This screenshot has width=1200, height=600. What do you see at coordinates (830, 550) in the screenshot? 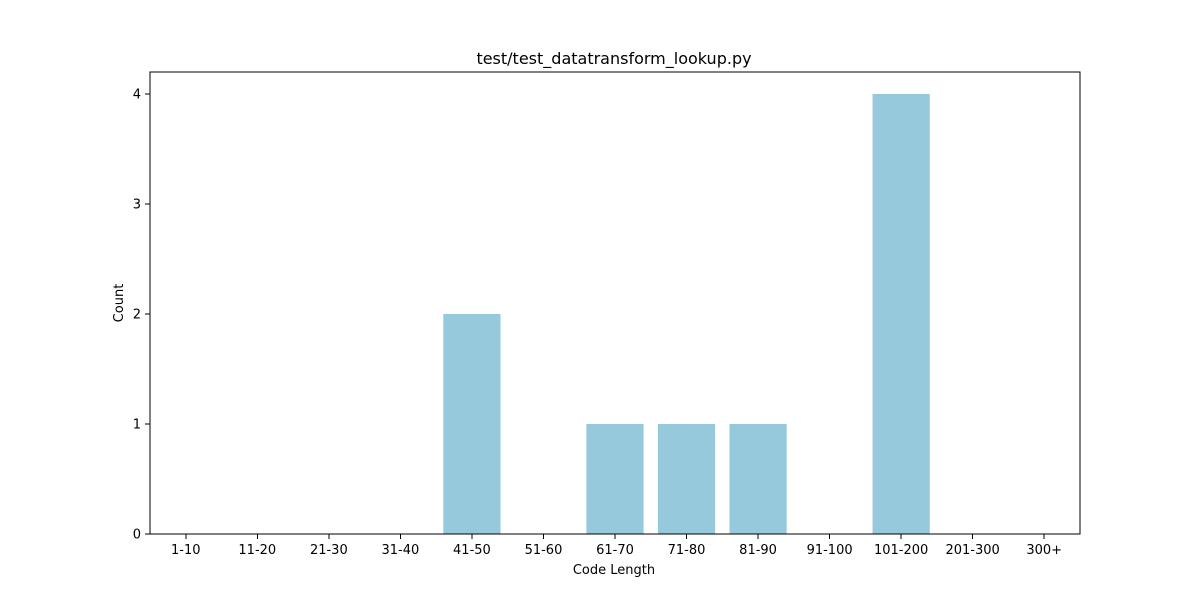
I see `x-tick-label: 91-100` at bounding box center [830, 550].